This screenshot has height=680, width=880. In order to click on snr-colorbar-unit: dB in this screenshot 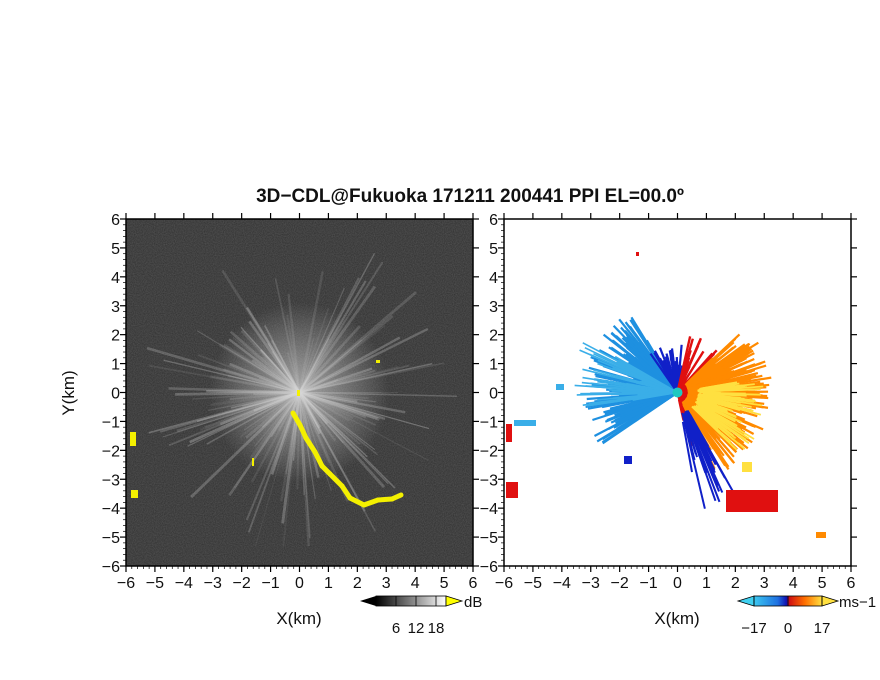, I will do `click(473, 602)`.